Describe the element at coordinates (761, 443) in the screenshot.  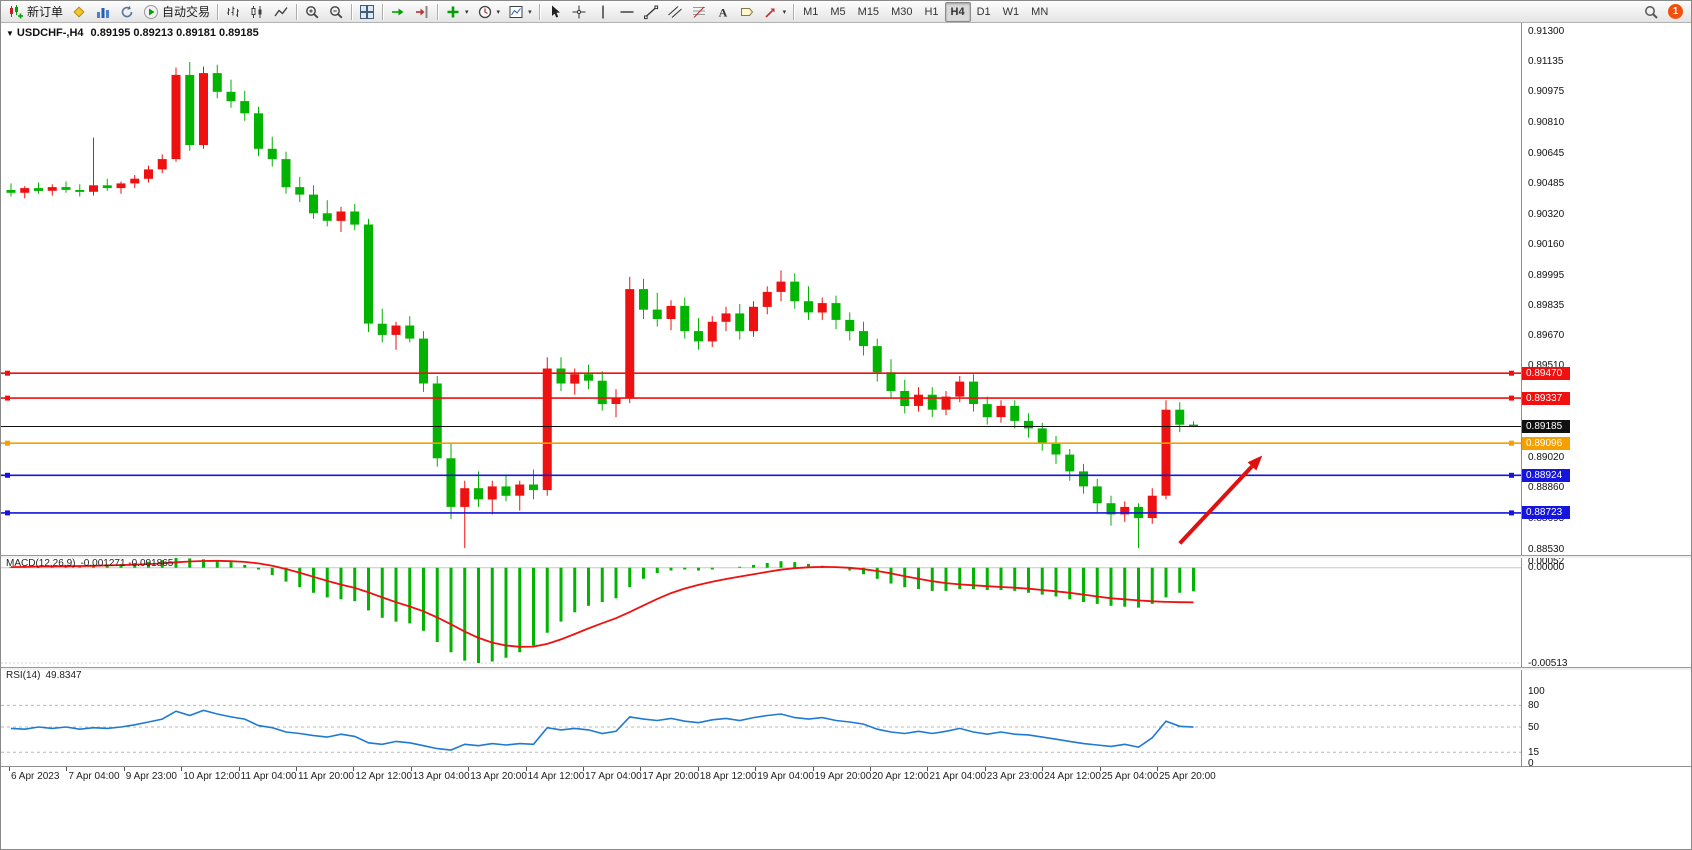
I see `hline-0.89096` at that location.